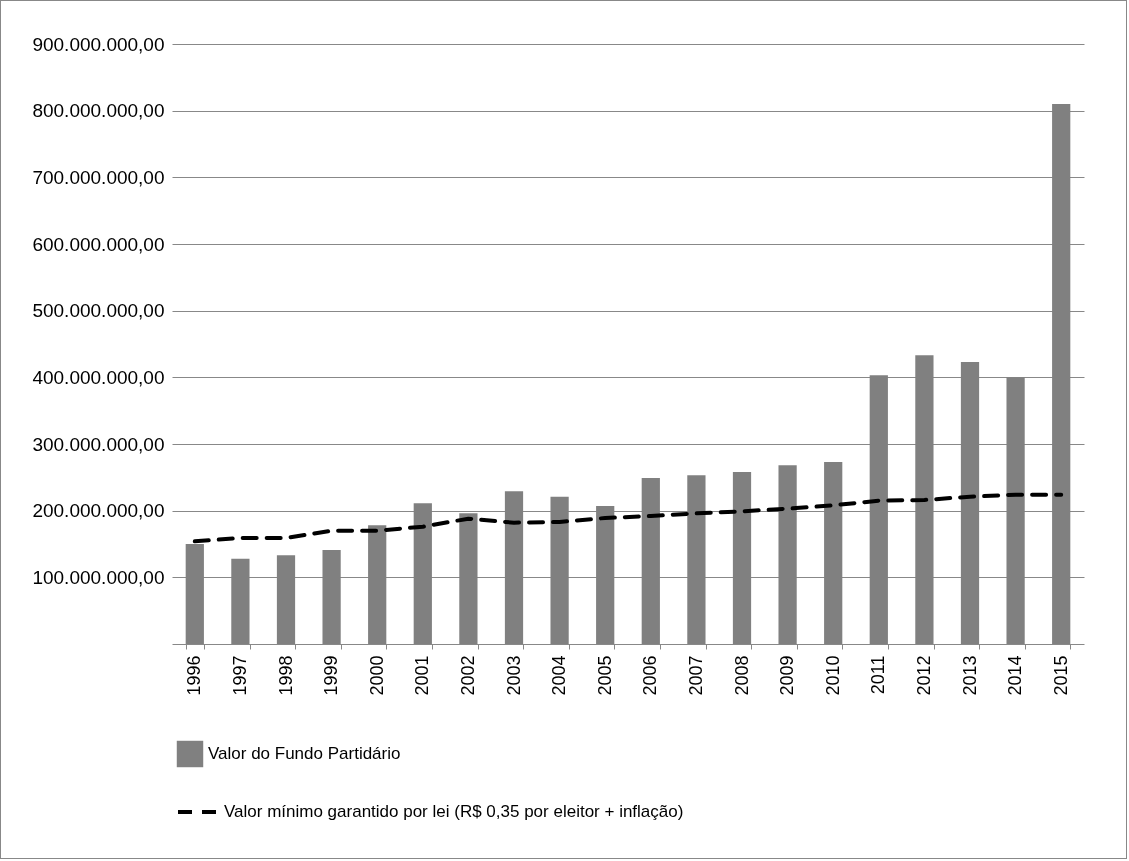 Image resolution: width=1129 pixels, height=861 pixels. What do you see at coordinates (304, 753) in the screenshot?
I see `legend-label: Valor do Fundo Partidário` at bounding box center [304, 753].